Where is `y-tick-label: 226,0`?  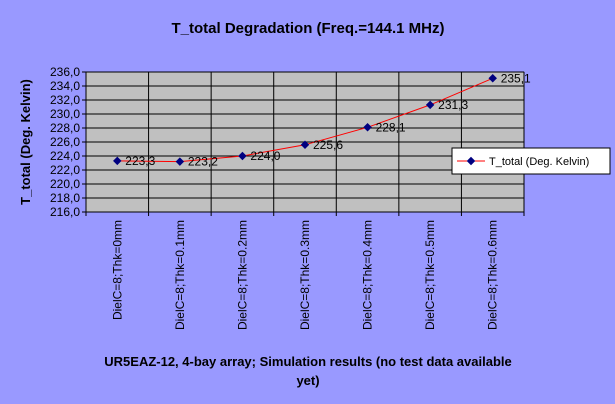
y-tick-label: 226,0 is located at coordinates (65, 142).